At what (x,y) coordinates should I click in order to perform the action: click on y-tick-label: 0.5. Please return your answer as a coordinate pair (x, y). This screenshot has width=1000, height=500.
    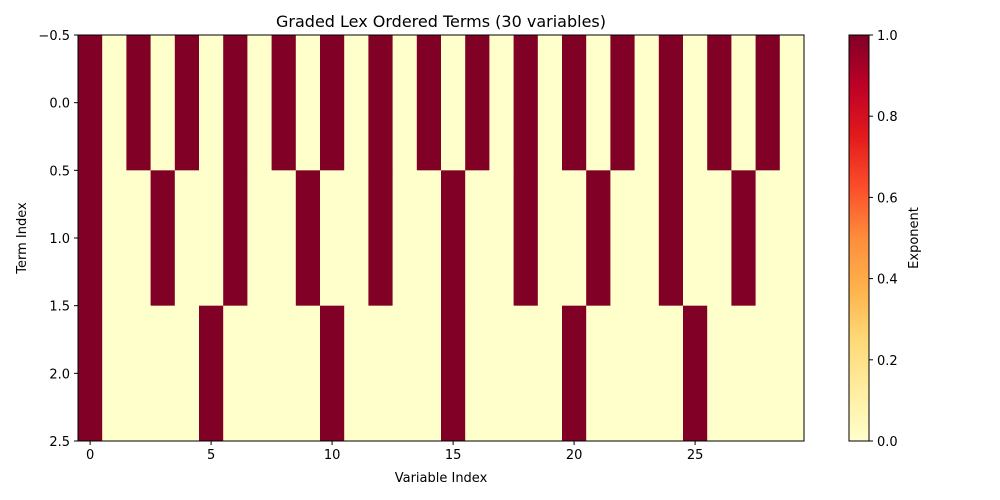
    Looking at the image, I should click on (59, 171).